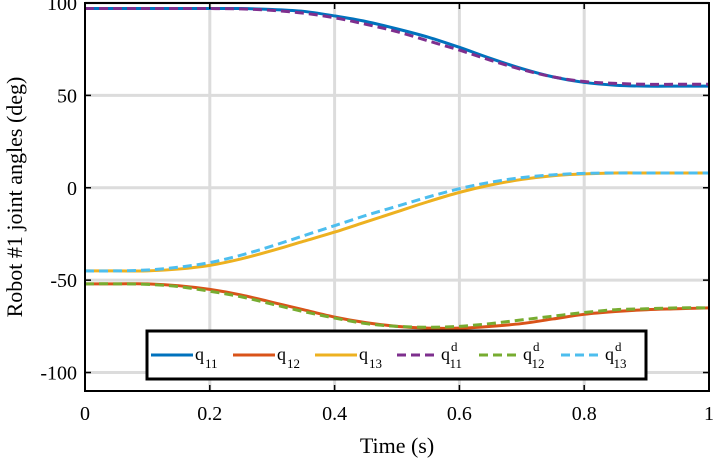  Describe the element at coordinates (459, 414) in the screenshot. I see `x-tick-label: 0.6` at that location.